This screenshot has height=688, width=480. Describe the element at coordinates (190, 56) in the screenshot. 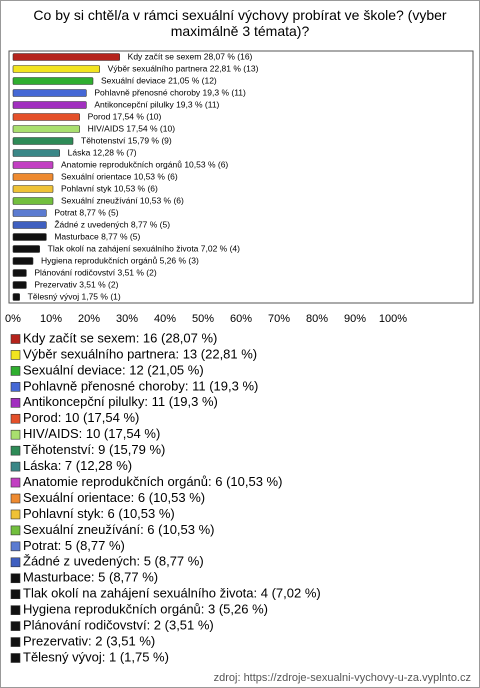

I see `value-label: Kdy začít se sexem 28,07 % (16)` at that location.